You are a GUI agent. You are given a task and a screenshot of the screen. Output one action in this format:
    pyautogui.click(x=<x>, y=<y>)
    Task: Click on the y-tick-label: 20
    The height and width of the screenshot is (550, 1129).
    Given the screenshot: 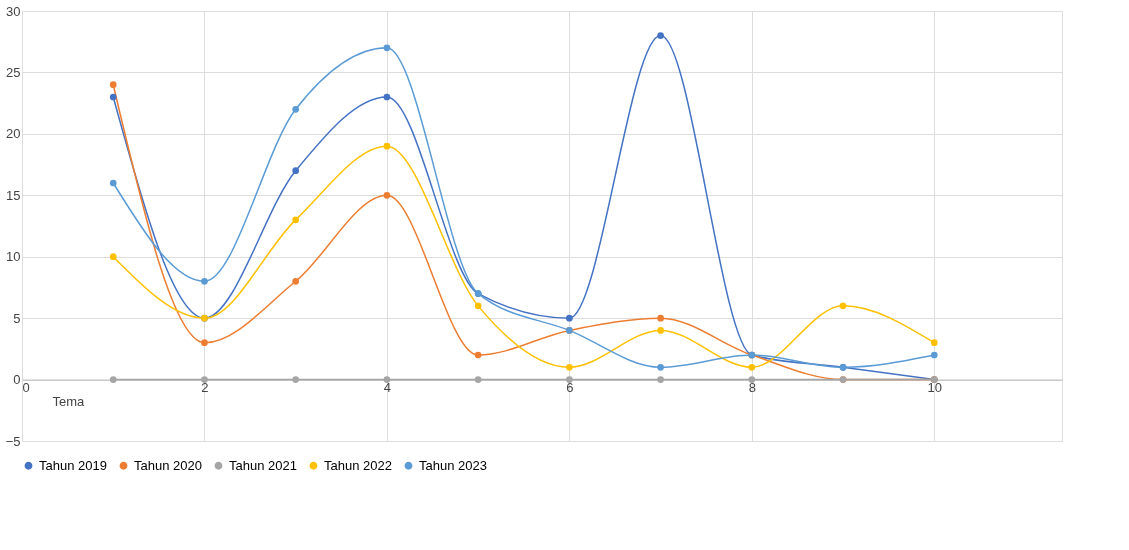 What is the action you would take?
    pyautogui.click(x=13, y=134)
    